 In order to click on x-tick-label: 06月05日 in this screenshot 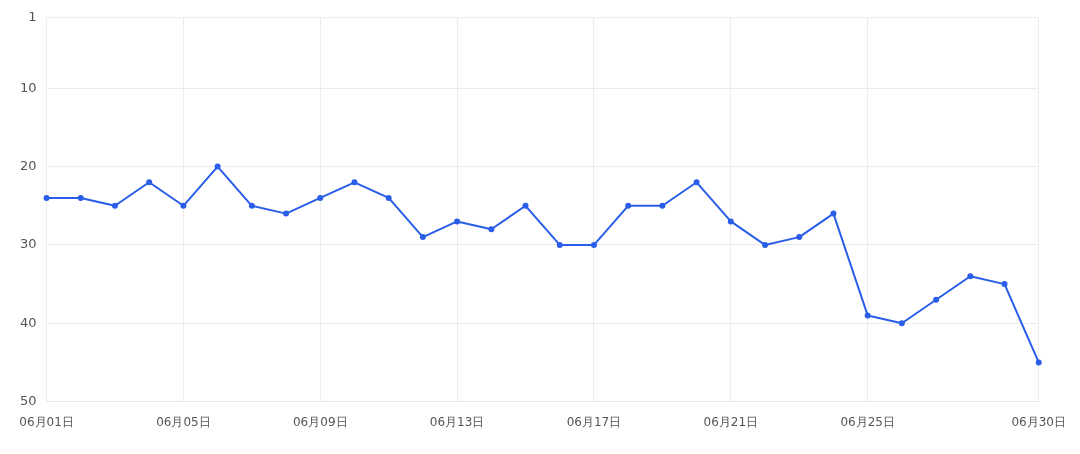, I will do `click(183, 421)`.